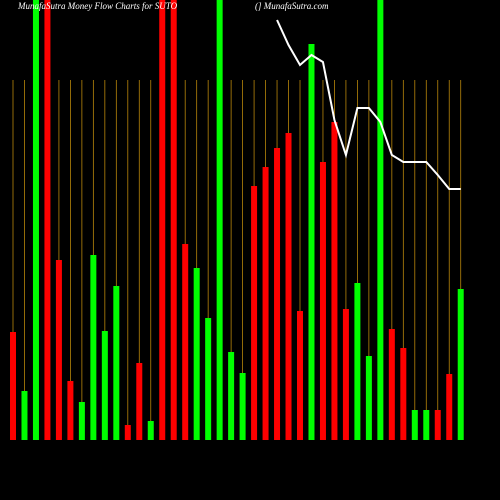  What do you see at coordinates (292, 6) in the screenshot?
I see `chart-subtitle: (] MunafaSutra.com` at bounding box center [292, 6].